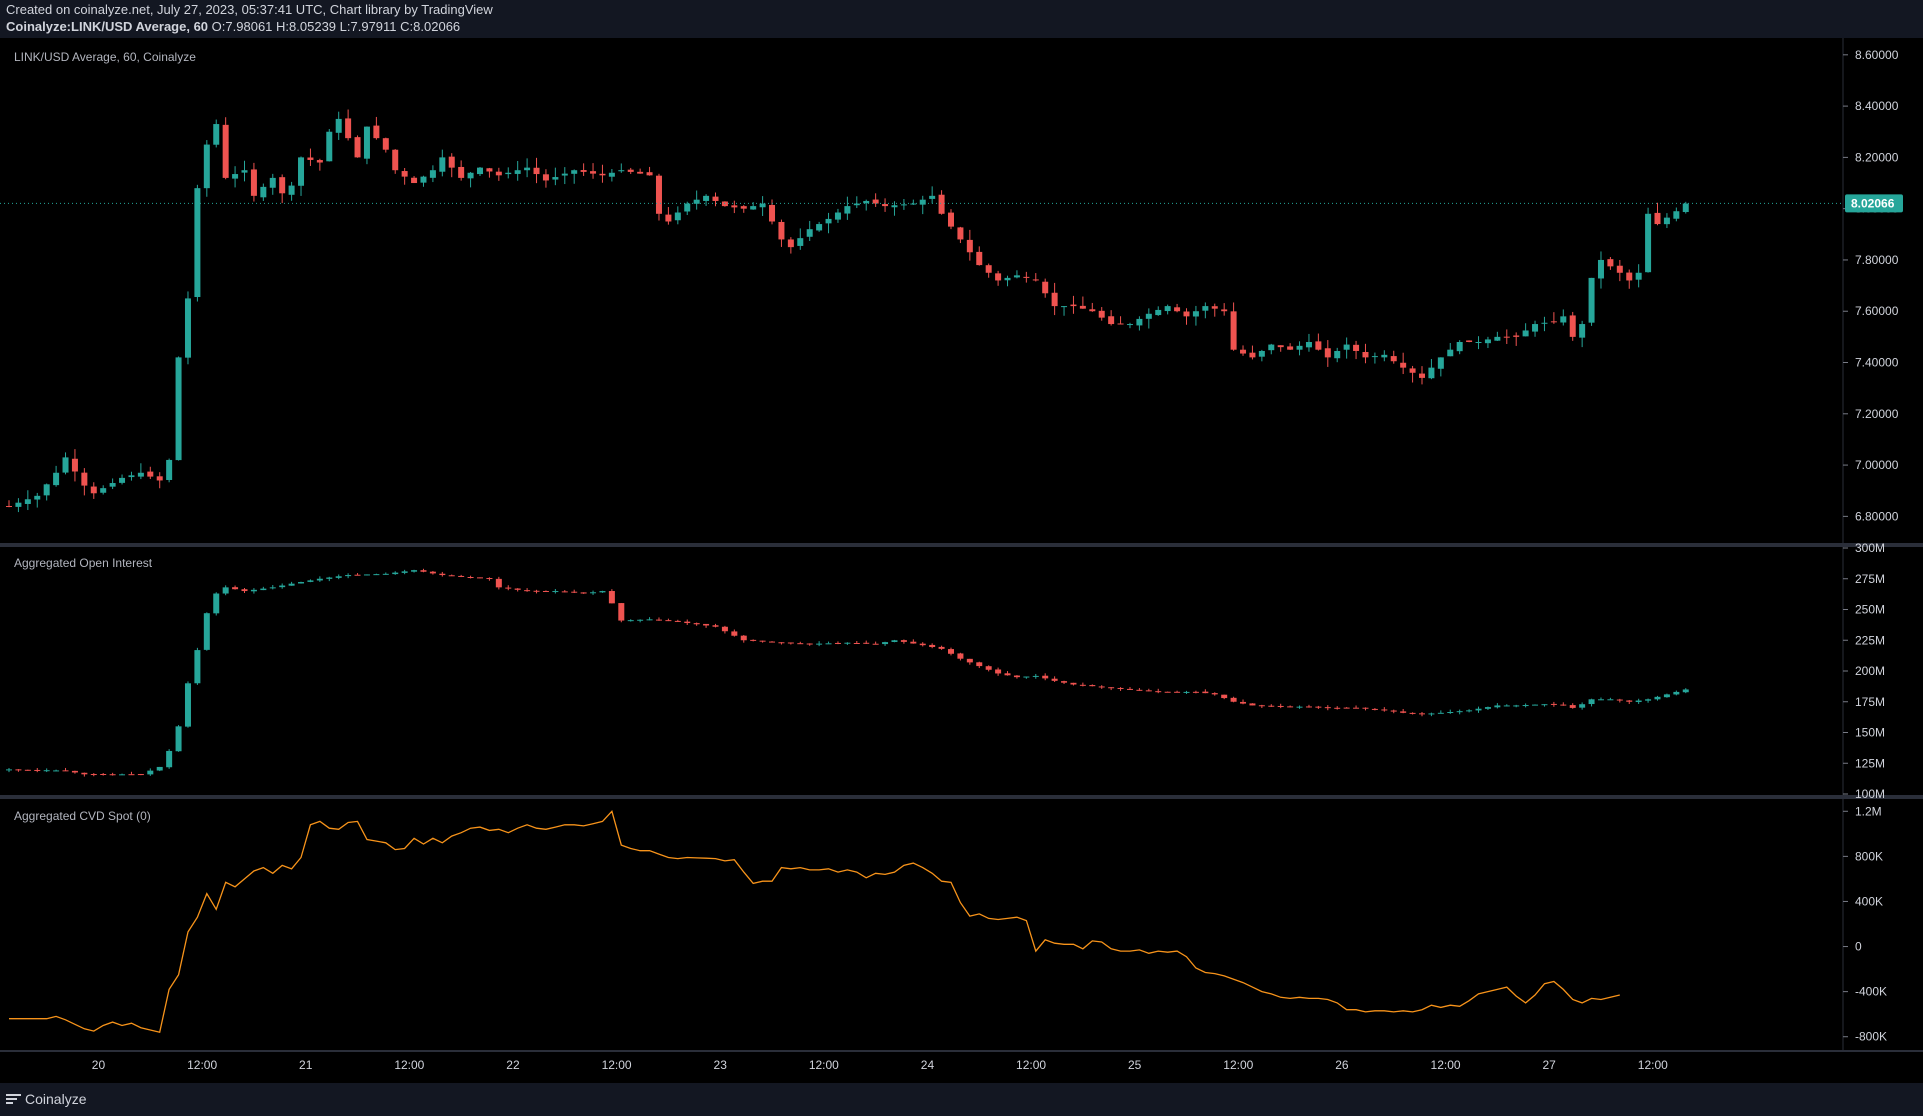 The image size is (1923, 1116). I want to click on oi-tick-label: 300M, so click(1870, 548).